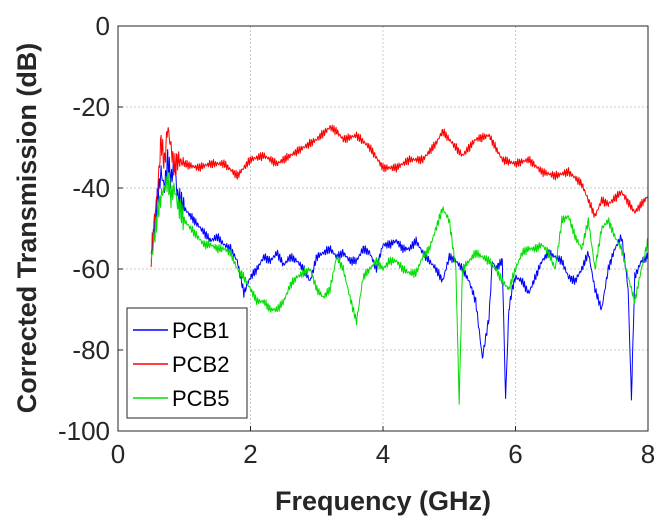 The width and height of the screenshot is (658, 524). What do you see at coordinates (103, 26) in the screenshot?
I see `y-tick-label: 0` at bounding box center [103, 26].